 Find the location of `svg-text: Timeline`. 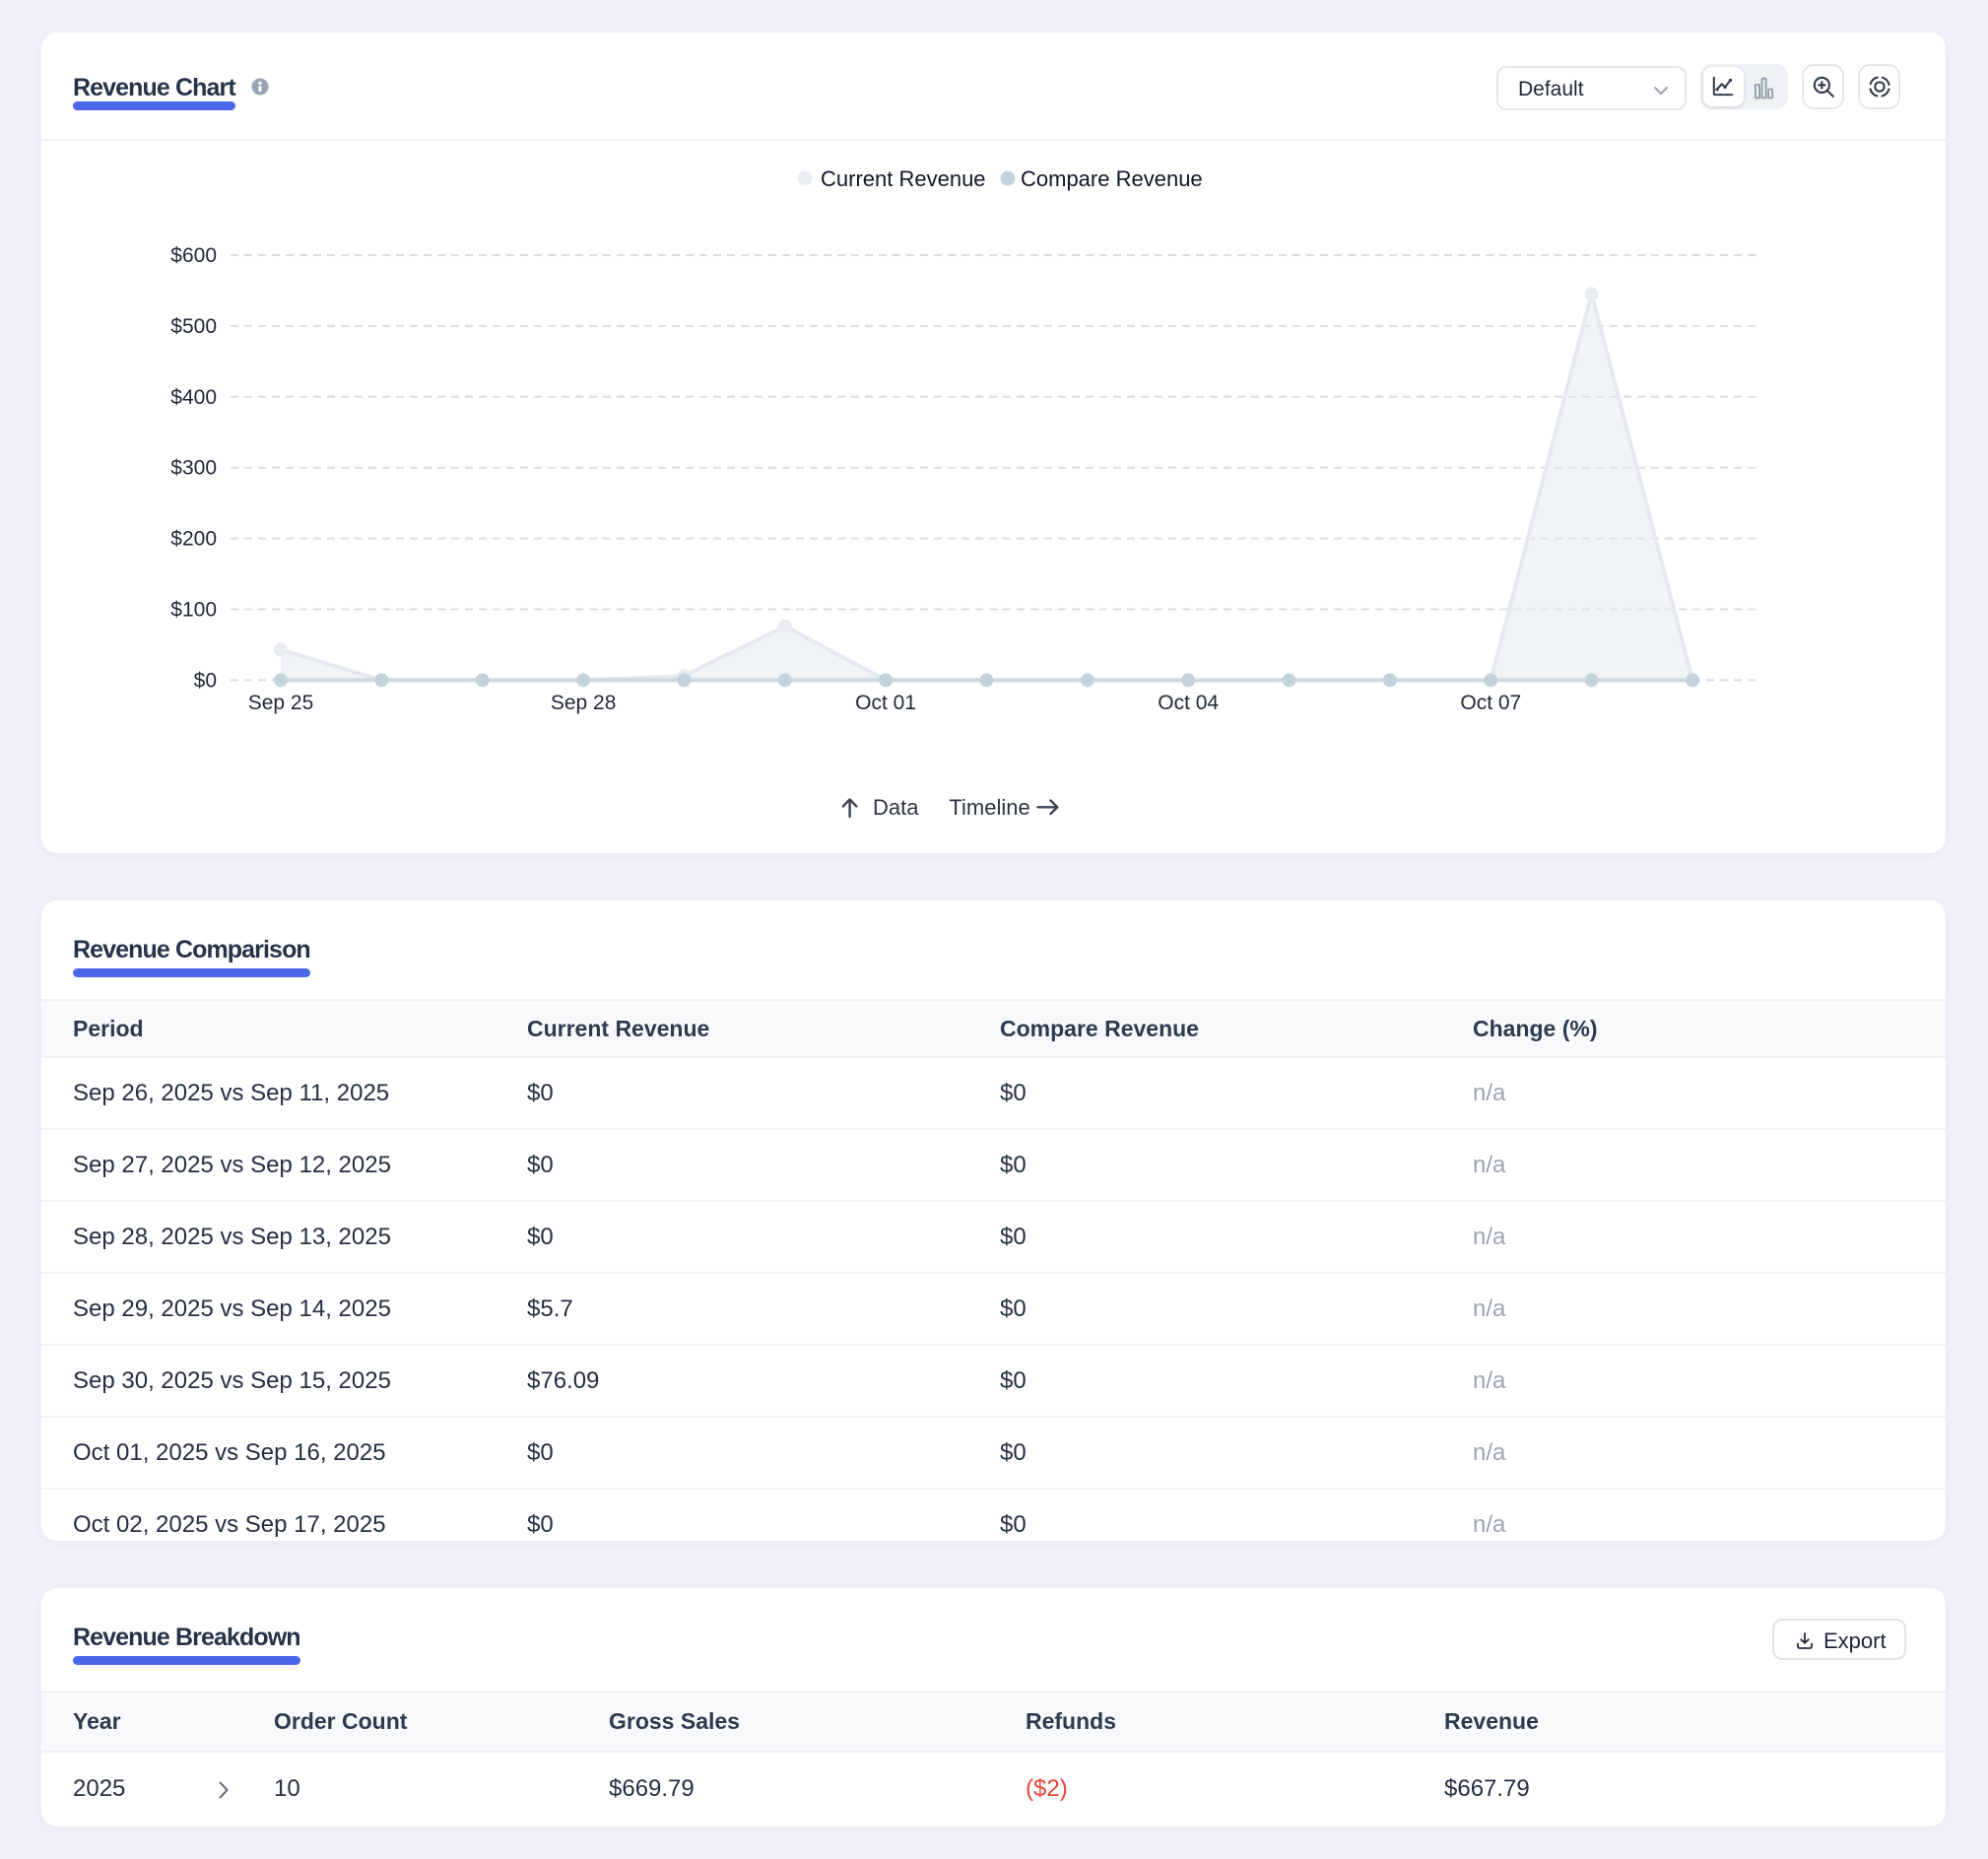

svg-text: Timeline is located at coordinates (989, 807).